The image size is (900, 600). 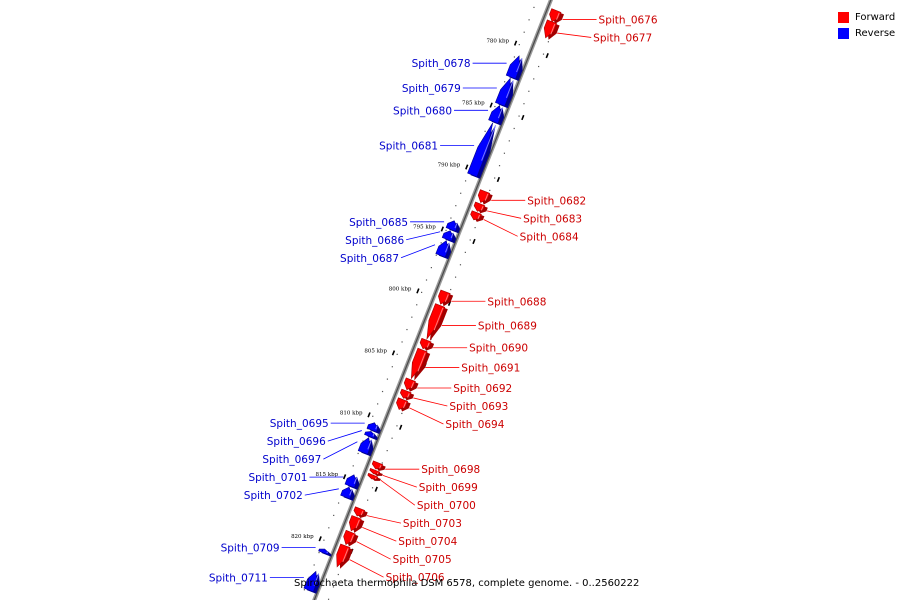 What do you see at coordinates (474, 425) in the screenshot?
I see `gene-label: Spith_0694` at bounding box center [474, 425].